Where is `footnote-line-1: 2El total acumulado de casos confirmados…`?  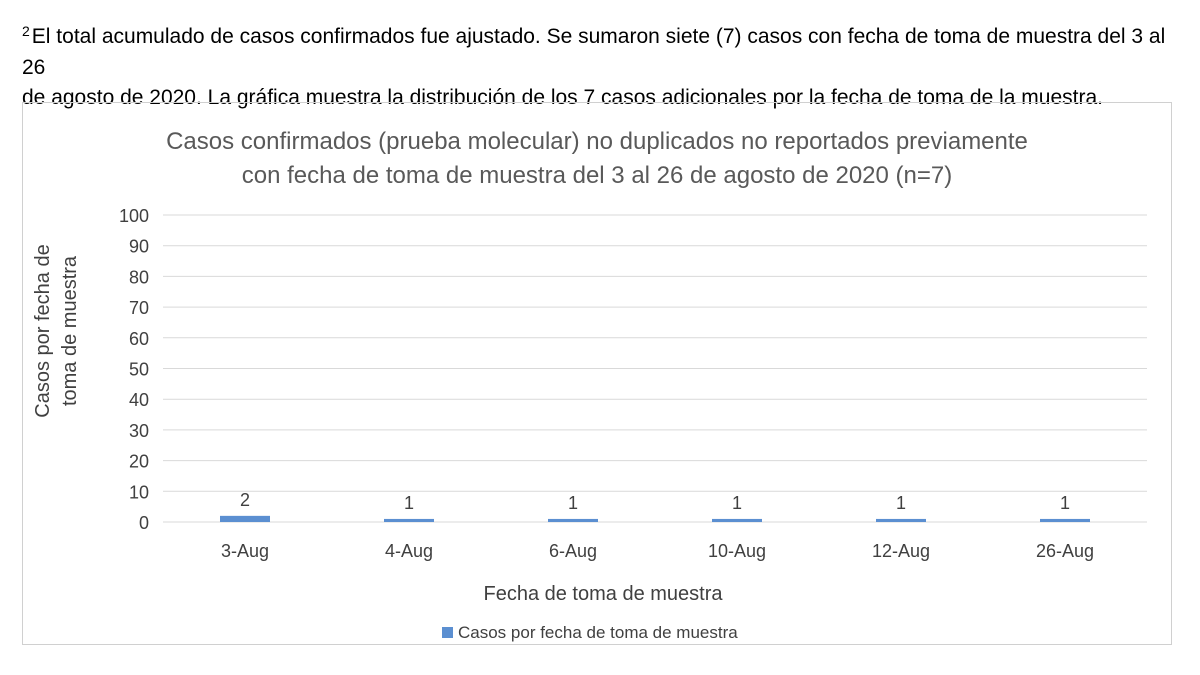
footnote-line-1: 2El total acumulado de casos confirmados… is located at coordinates (604, 52).